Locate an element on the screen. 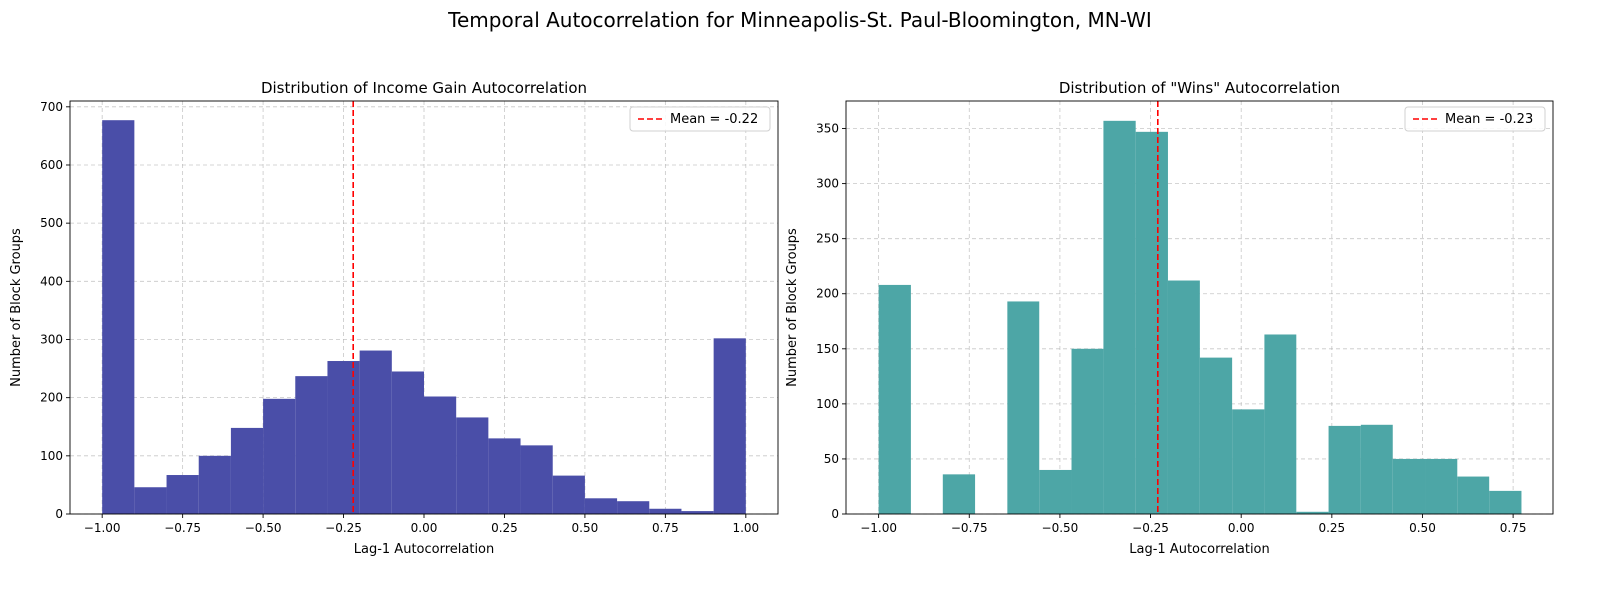 This screenshot has width=1600, height=600. y-tick-label: 400 is located at coordinates (51, 281).